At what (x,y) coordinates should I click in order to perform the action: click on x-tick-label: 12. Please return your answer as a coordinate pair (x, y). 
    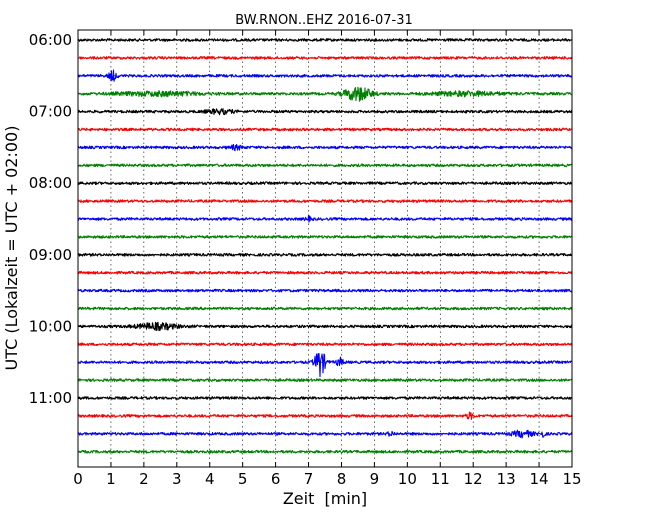
    Looking at the image, I should click on (473, 479).